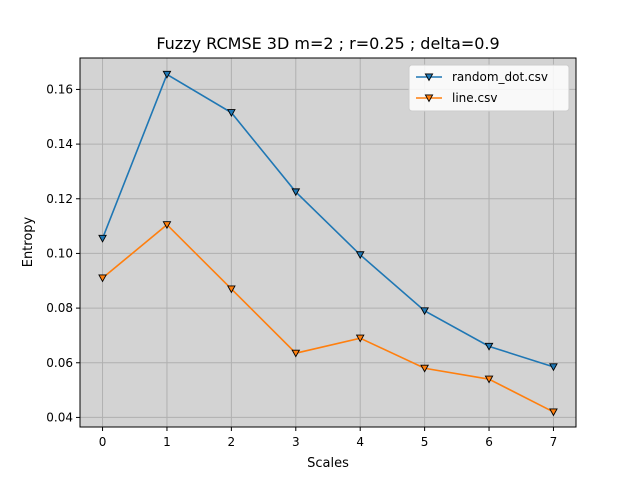  Describe the element at coordinates (59, 417) in the screenshot. I see `y-tick-label: 0.04` at that location.